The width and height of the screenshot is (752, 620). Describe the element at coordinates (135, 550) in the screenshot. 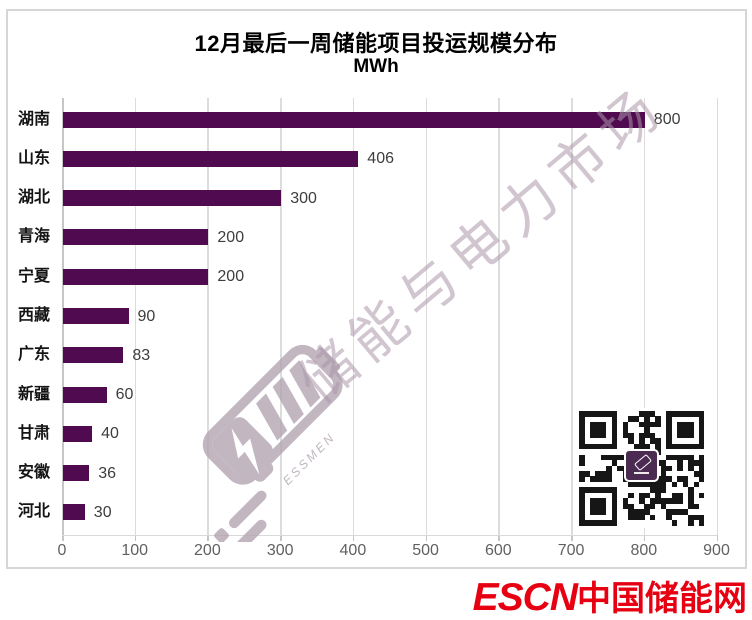

I see `x-tick-label: 100` at that location.